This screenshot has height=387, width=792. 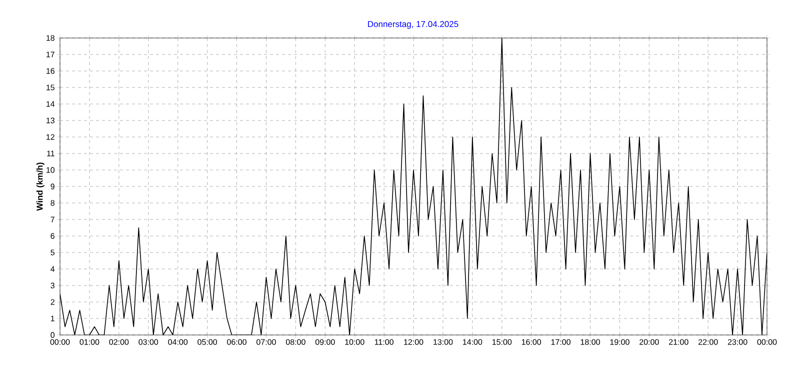 I want to click on x-tick-label: 09:00, so click(x=325, y=342).